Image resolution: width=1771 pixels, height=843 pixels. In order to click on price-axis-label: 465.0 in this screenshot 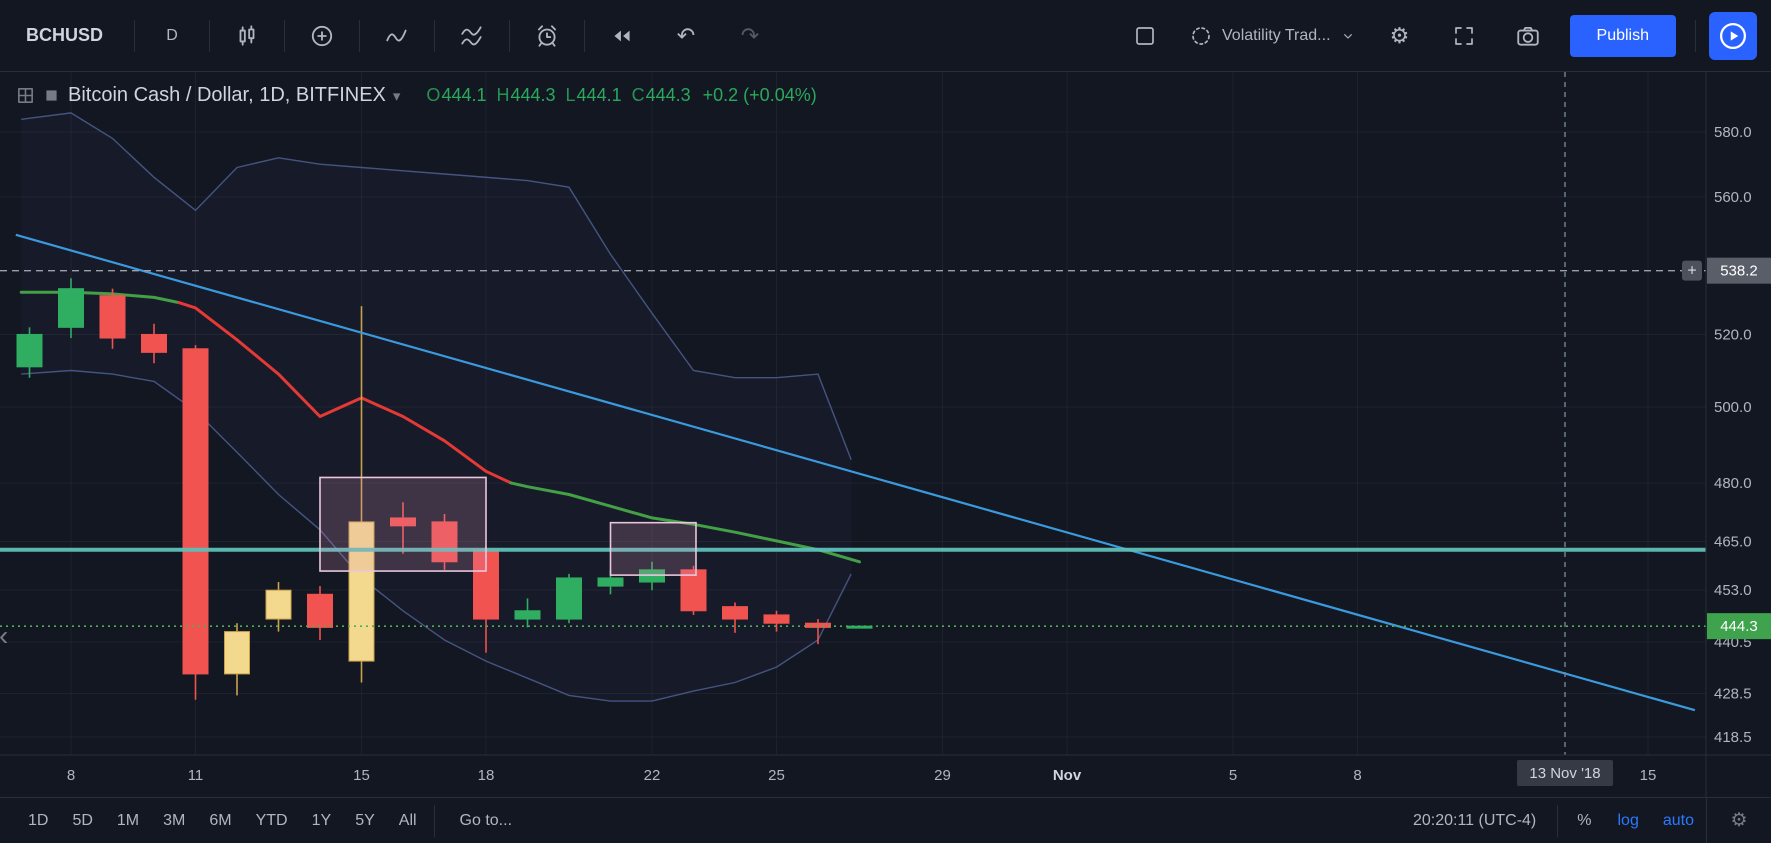, I will do `click(1733, 542)`.